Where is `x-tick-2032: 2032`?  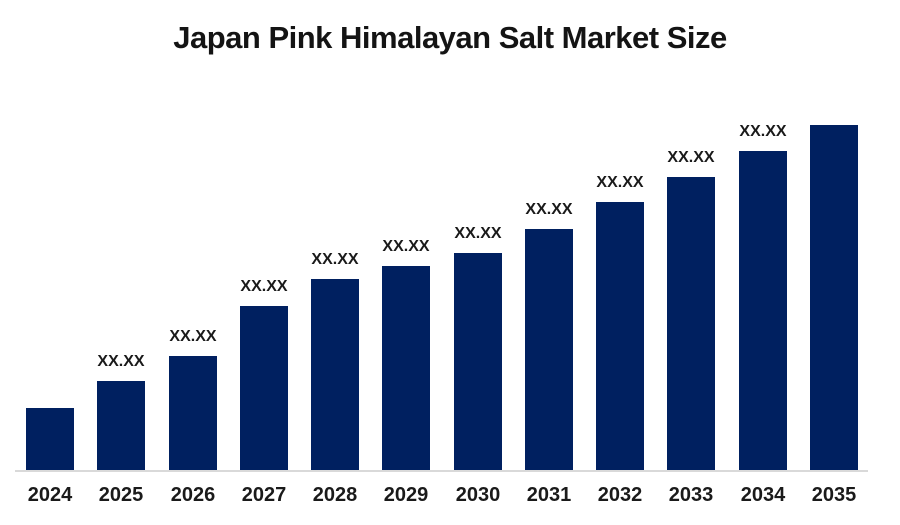
x-tick-2032: 2032 is located at coordinates (620, 495).